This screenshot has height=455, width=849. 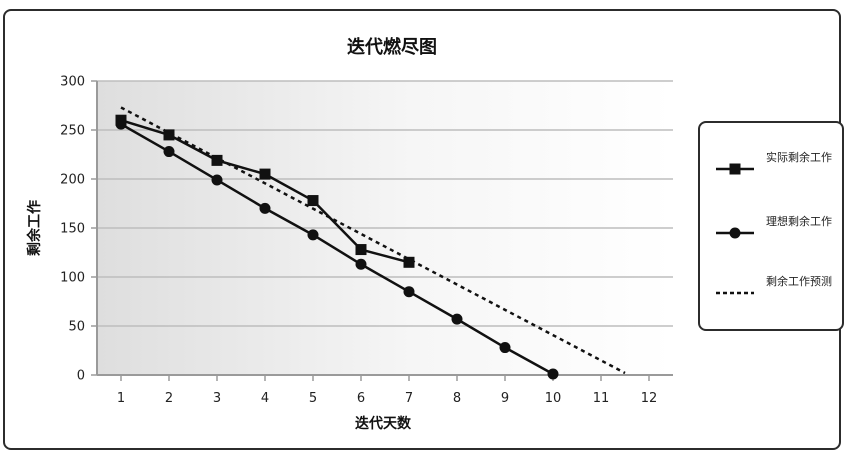 What do you see at coordinates (392, 47) in the screenshot?
I see `chart-title: 迭代燃尽图` at bounding box center [392, 47].